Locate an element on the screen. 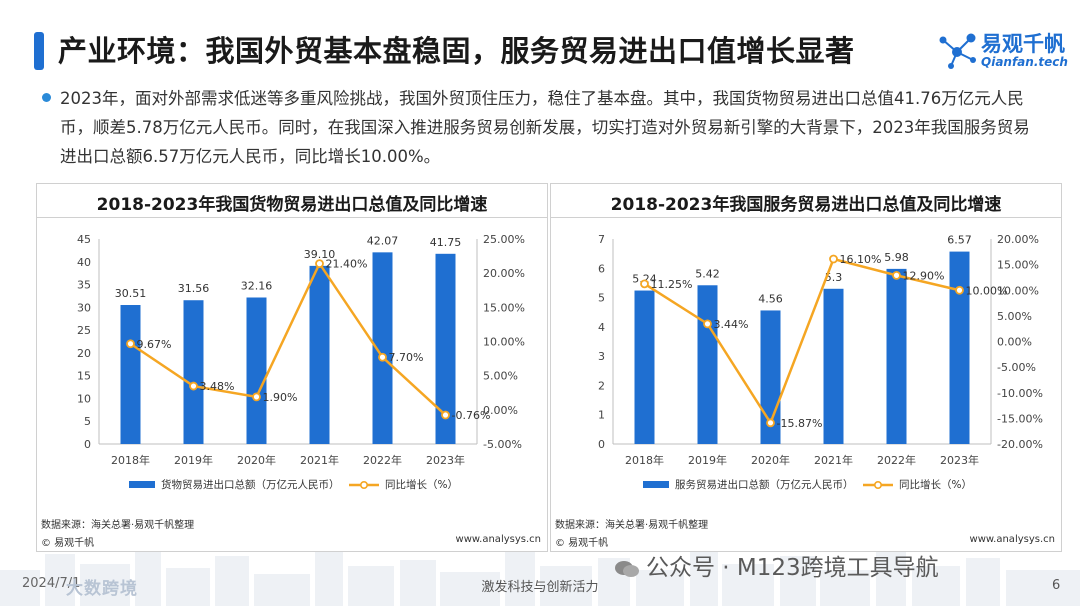 Image resolution: width=1080 pixels, height=606 pixels. wechat-watermark: 公众号 · M123跨境工具导航 is located at coordinates (776, 565).